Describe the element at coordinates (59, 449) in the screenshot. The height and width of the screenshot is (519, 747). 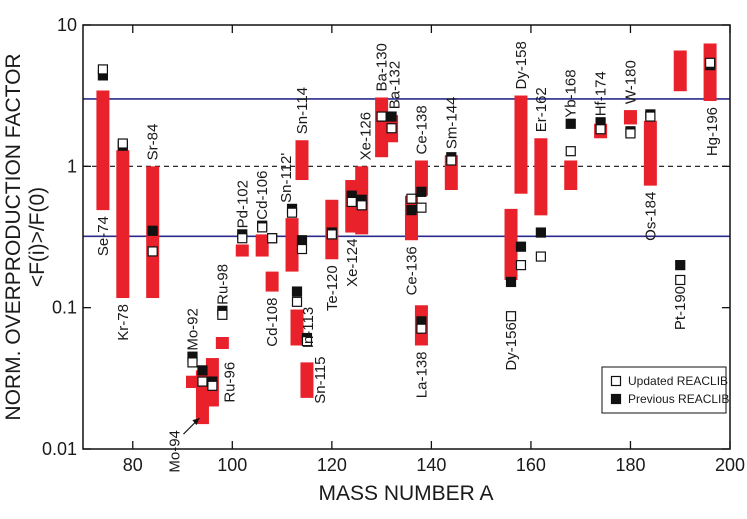
I see `y-tick-label: 0.01` at that location.